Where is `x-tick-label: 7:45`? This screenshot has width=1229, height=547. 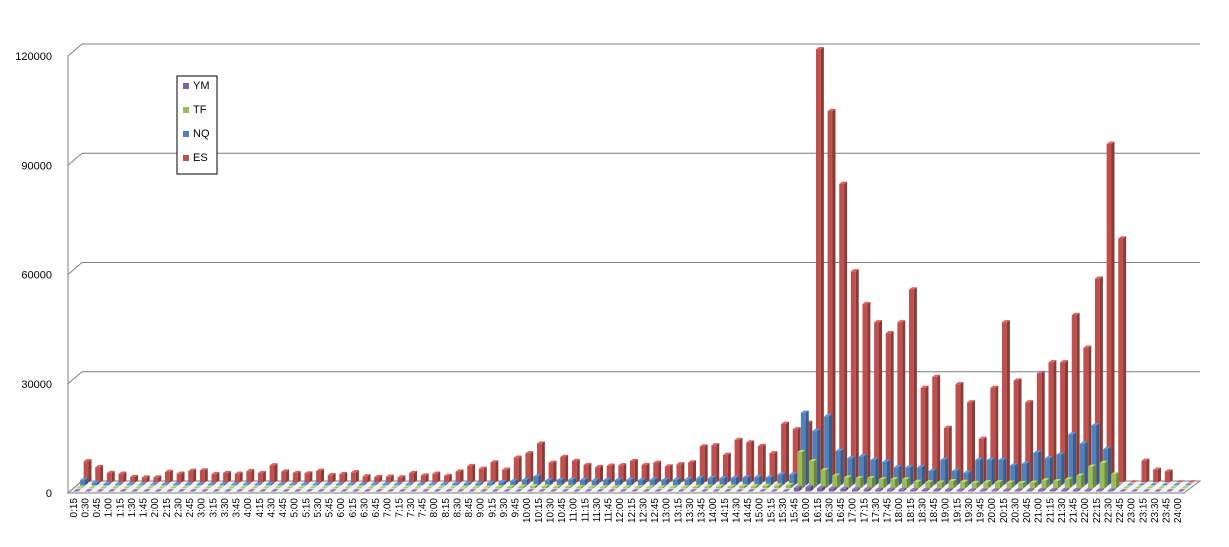 x-tick-label: 7:45 is located at coordinates (423, 508).